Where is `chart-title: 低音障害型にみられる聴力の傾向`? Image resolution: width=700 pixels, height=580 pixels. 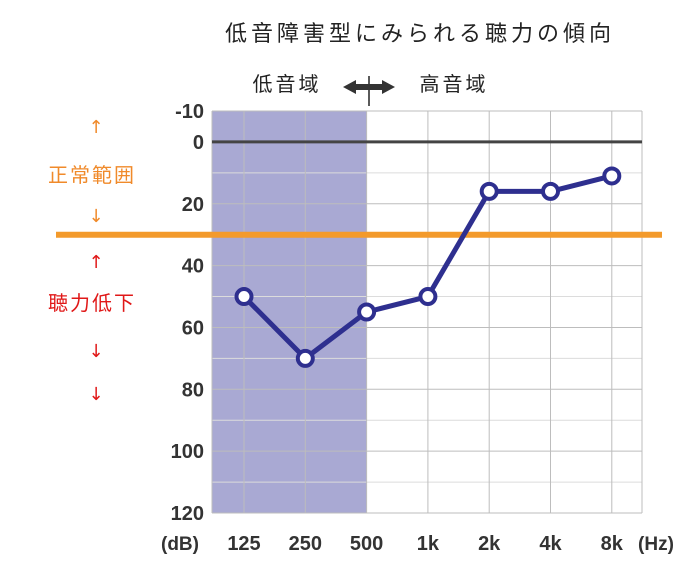
chart-title: 低音障害型にみられる聴力の傾向 is located at coordinates (420, 34).